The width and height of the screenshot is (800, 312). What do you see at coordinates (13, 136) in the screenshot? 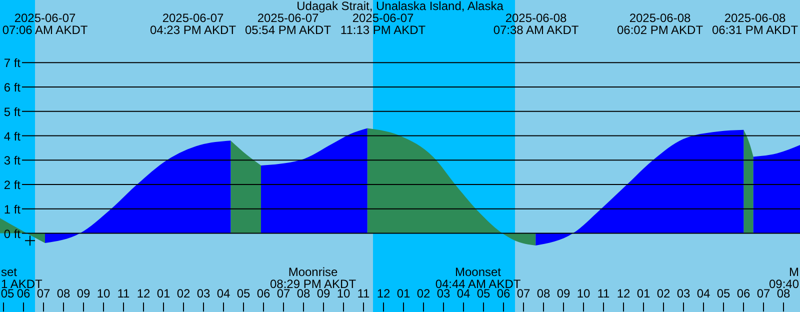
I see `y-tick-label: 4 ft` at bounding box center [13, 136].